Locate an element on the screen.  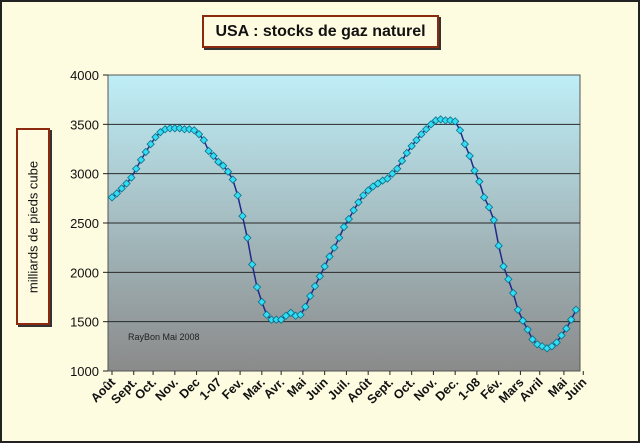
y-axis: 1000 1500 2000 2500 3000 3500 4000 is located at coordinates (89, 223).